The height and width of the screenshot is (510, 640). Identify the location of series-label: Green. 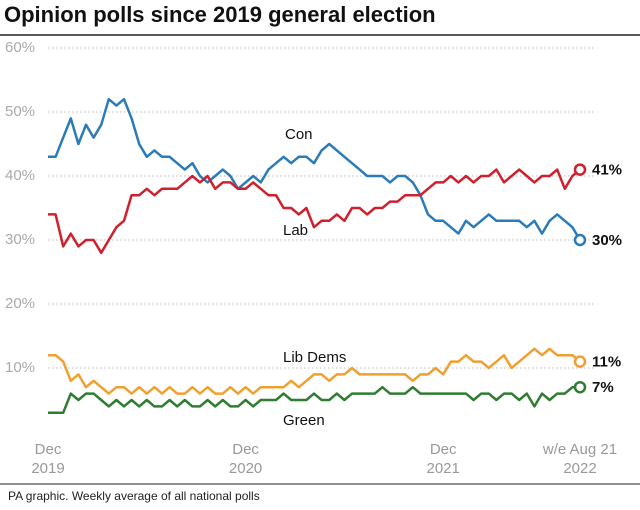
(304, 420).